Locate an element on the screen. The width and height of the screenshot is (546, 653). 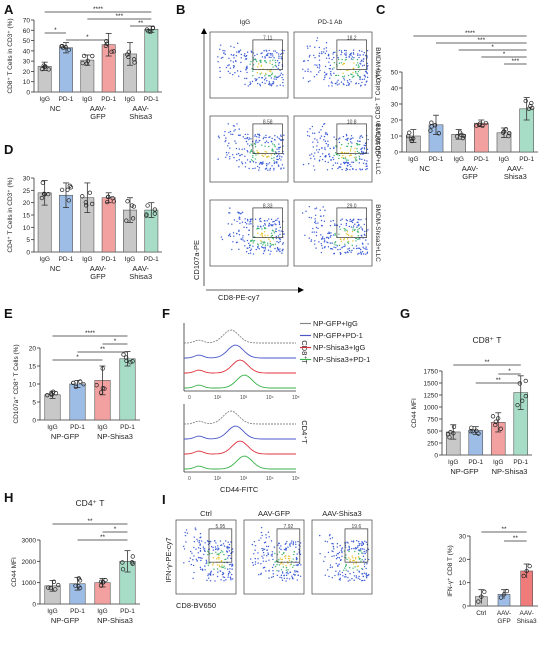
y-tick-label: 0 is located at coordinates (436, 456).